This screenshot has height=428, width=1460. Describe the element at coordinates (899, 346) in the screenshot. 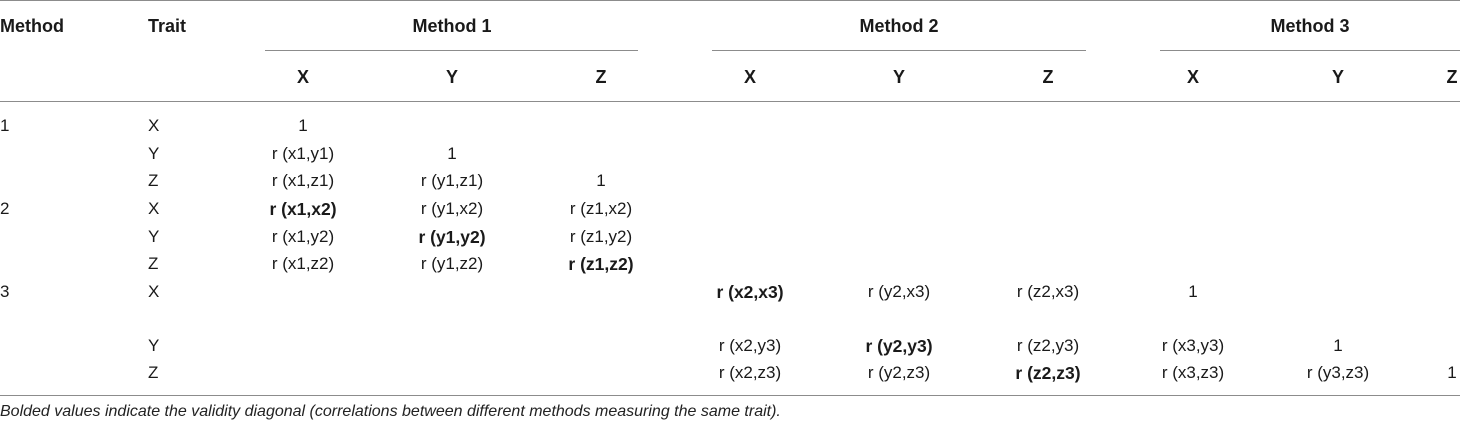

I see `validity-cell: r (y2,y3)` at that location.